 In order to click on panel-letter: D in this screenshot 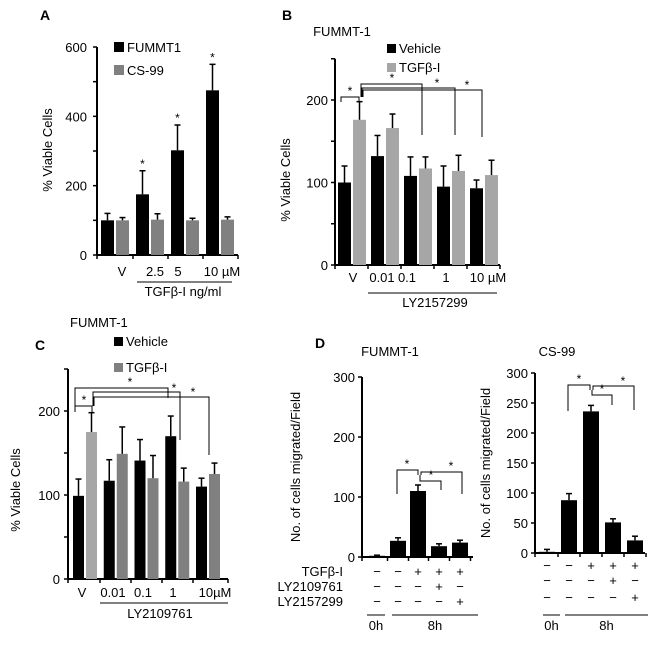, I will do `click(320, 343)`.